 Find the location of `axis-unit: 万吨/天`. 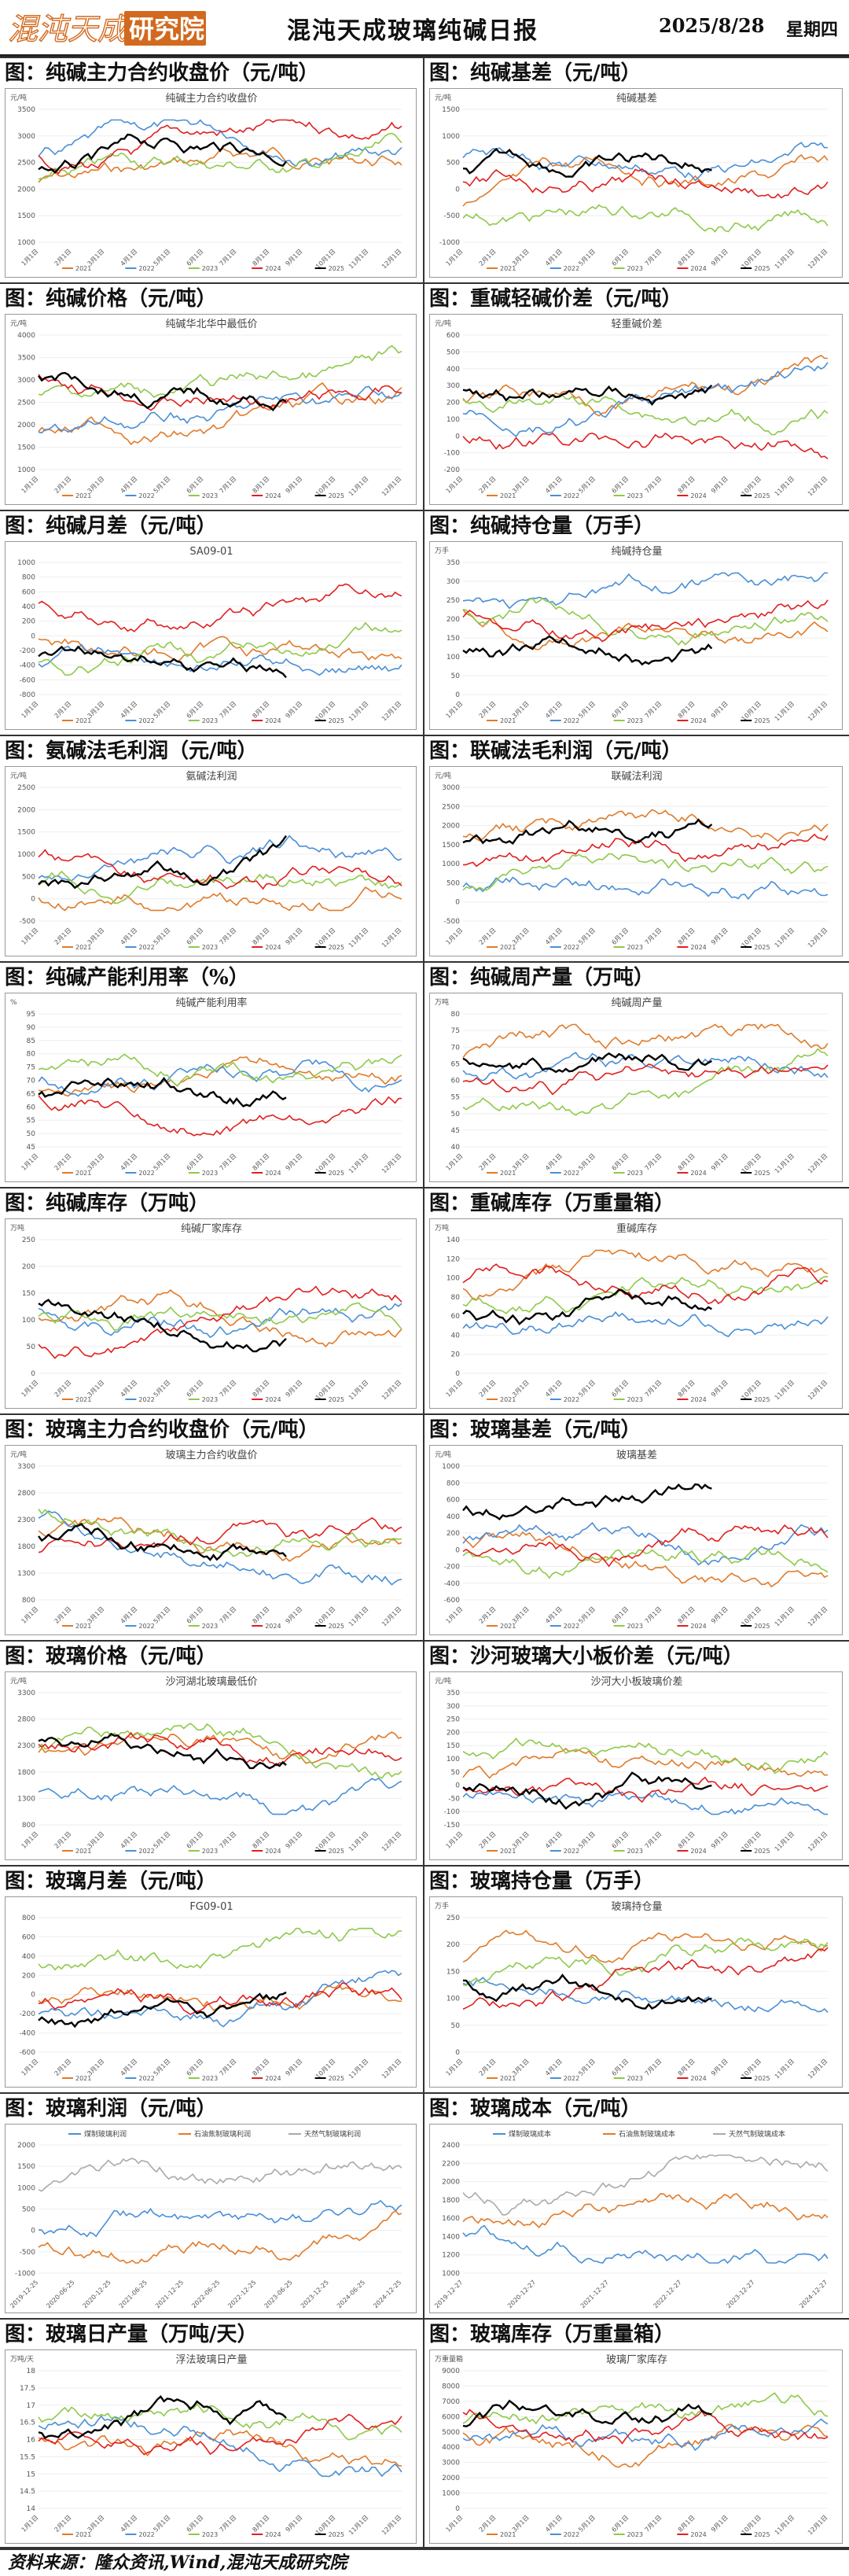

axis-unit: 万吨/天 is located at coordinates (22, 2359).